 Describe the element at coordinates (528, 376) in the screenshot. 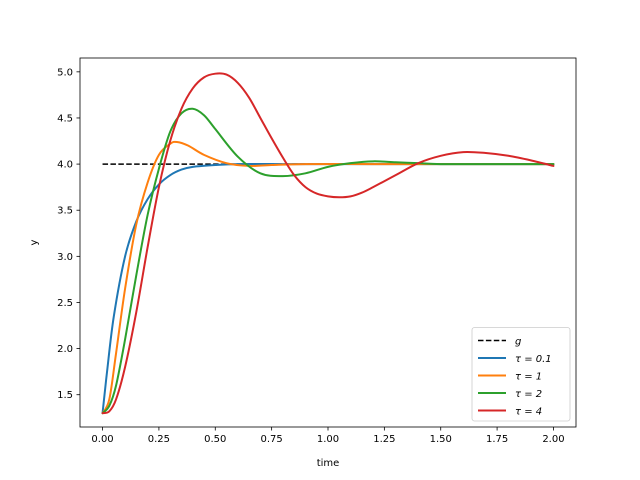

I see `legend-label: τ = 1` at that location.